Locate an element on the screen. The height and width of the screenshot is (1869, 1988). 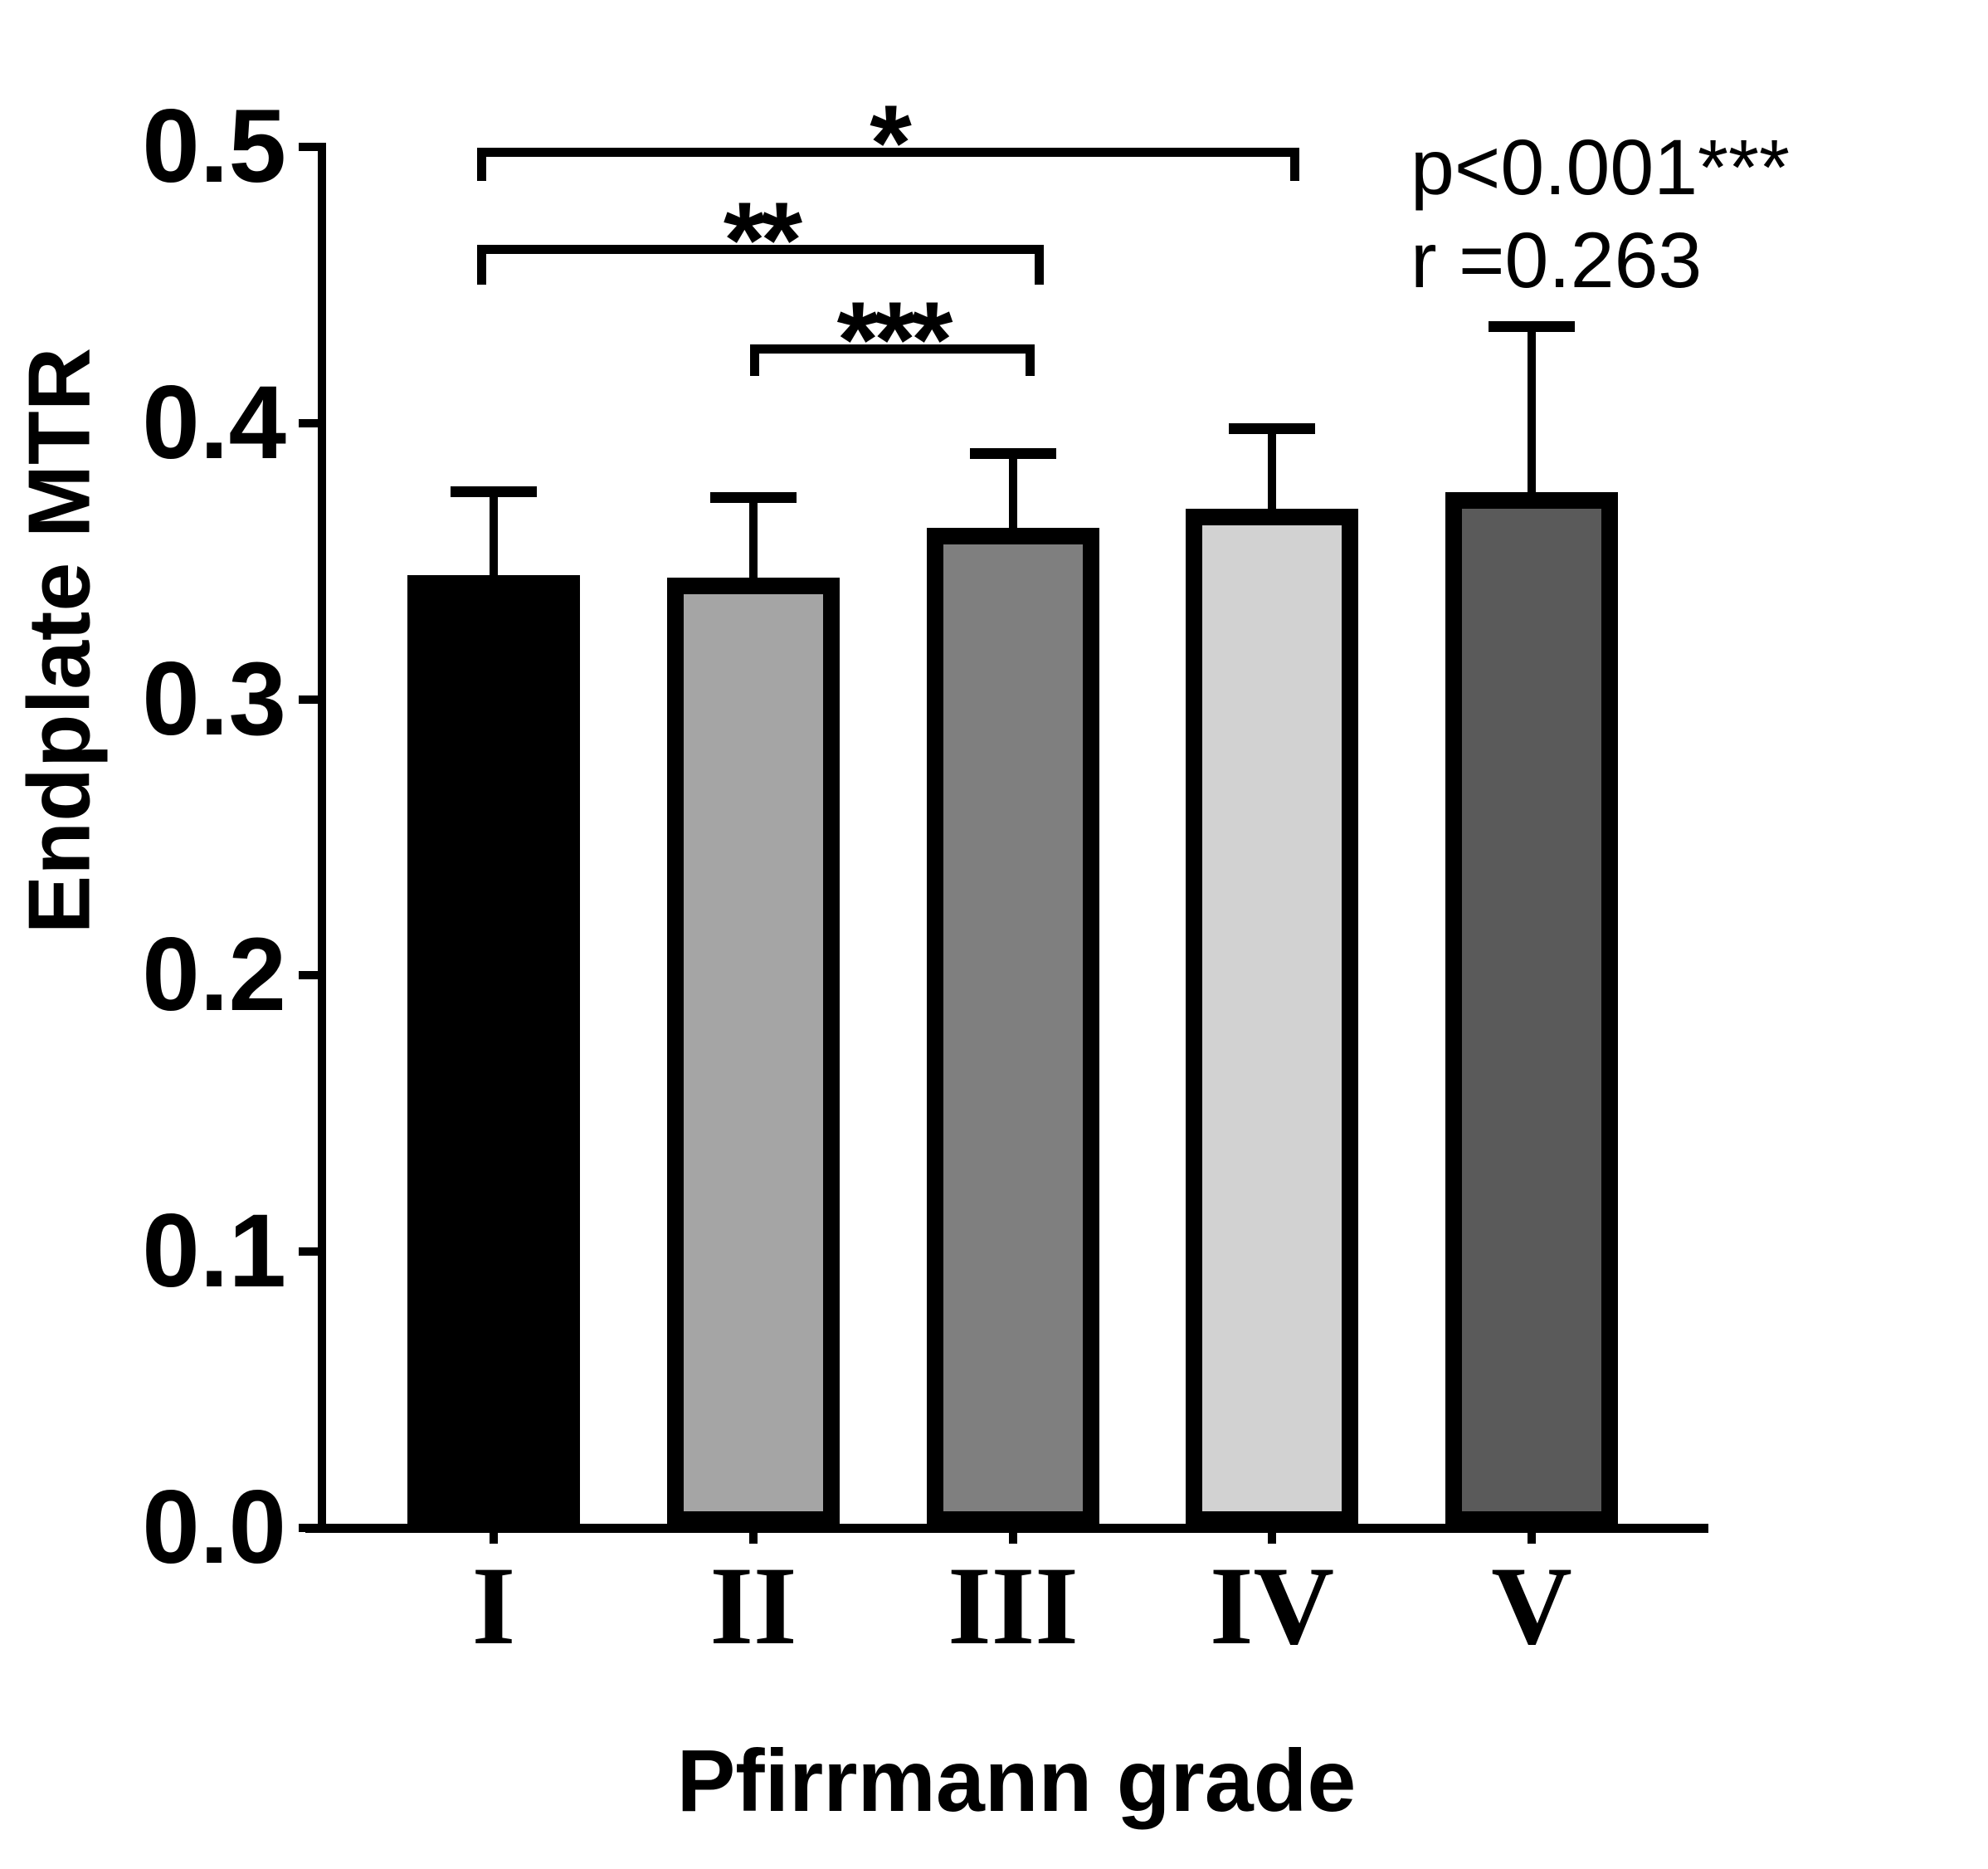
y-axis-line is located at coordinates (322, 838).